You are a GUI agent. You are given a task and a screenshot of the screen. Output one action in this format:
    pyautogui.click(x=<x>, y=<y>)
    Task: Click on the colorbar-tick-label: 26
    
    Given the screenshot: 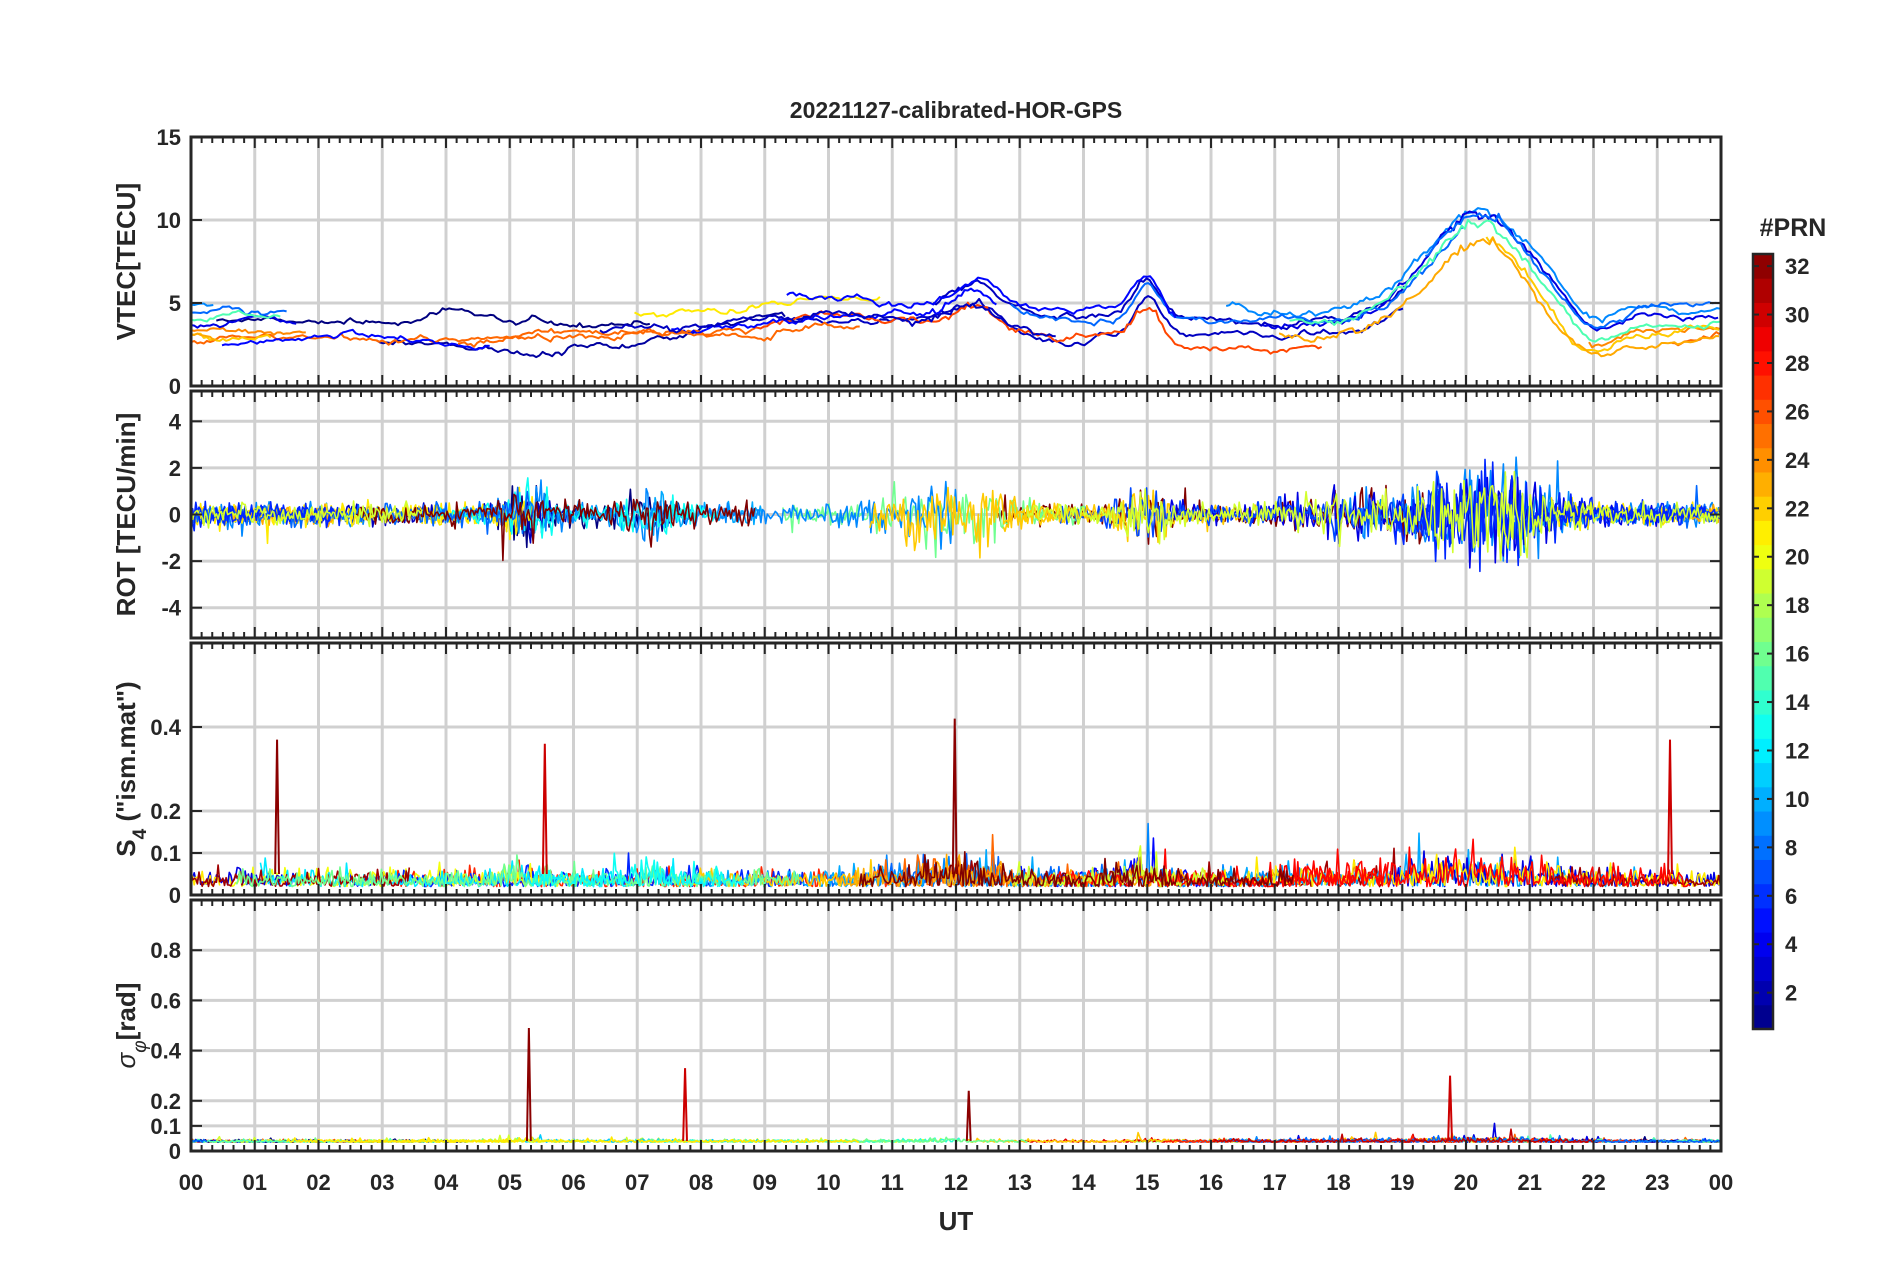 What is the action you would take?
    pyautogui.click(x=1797, y=411)
    